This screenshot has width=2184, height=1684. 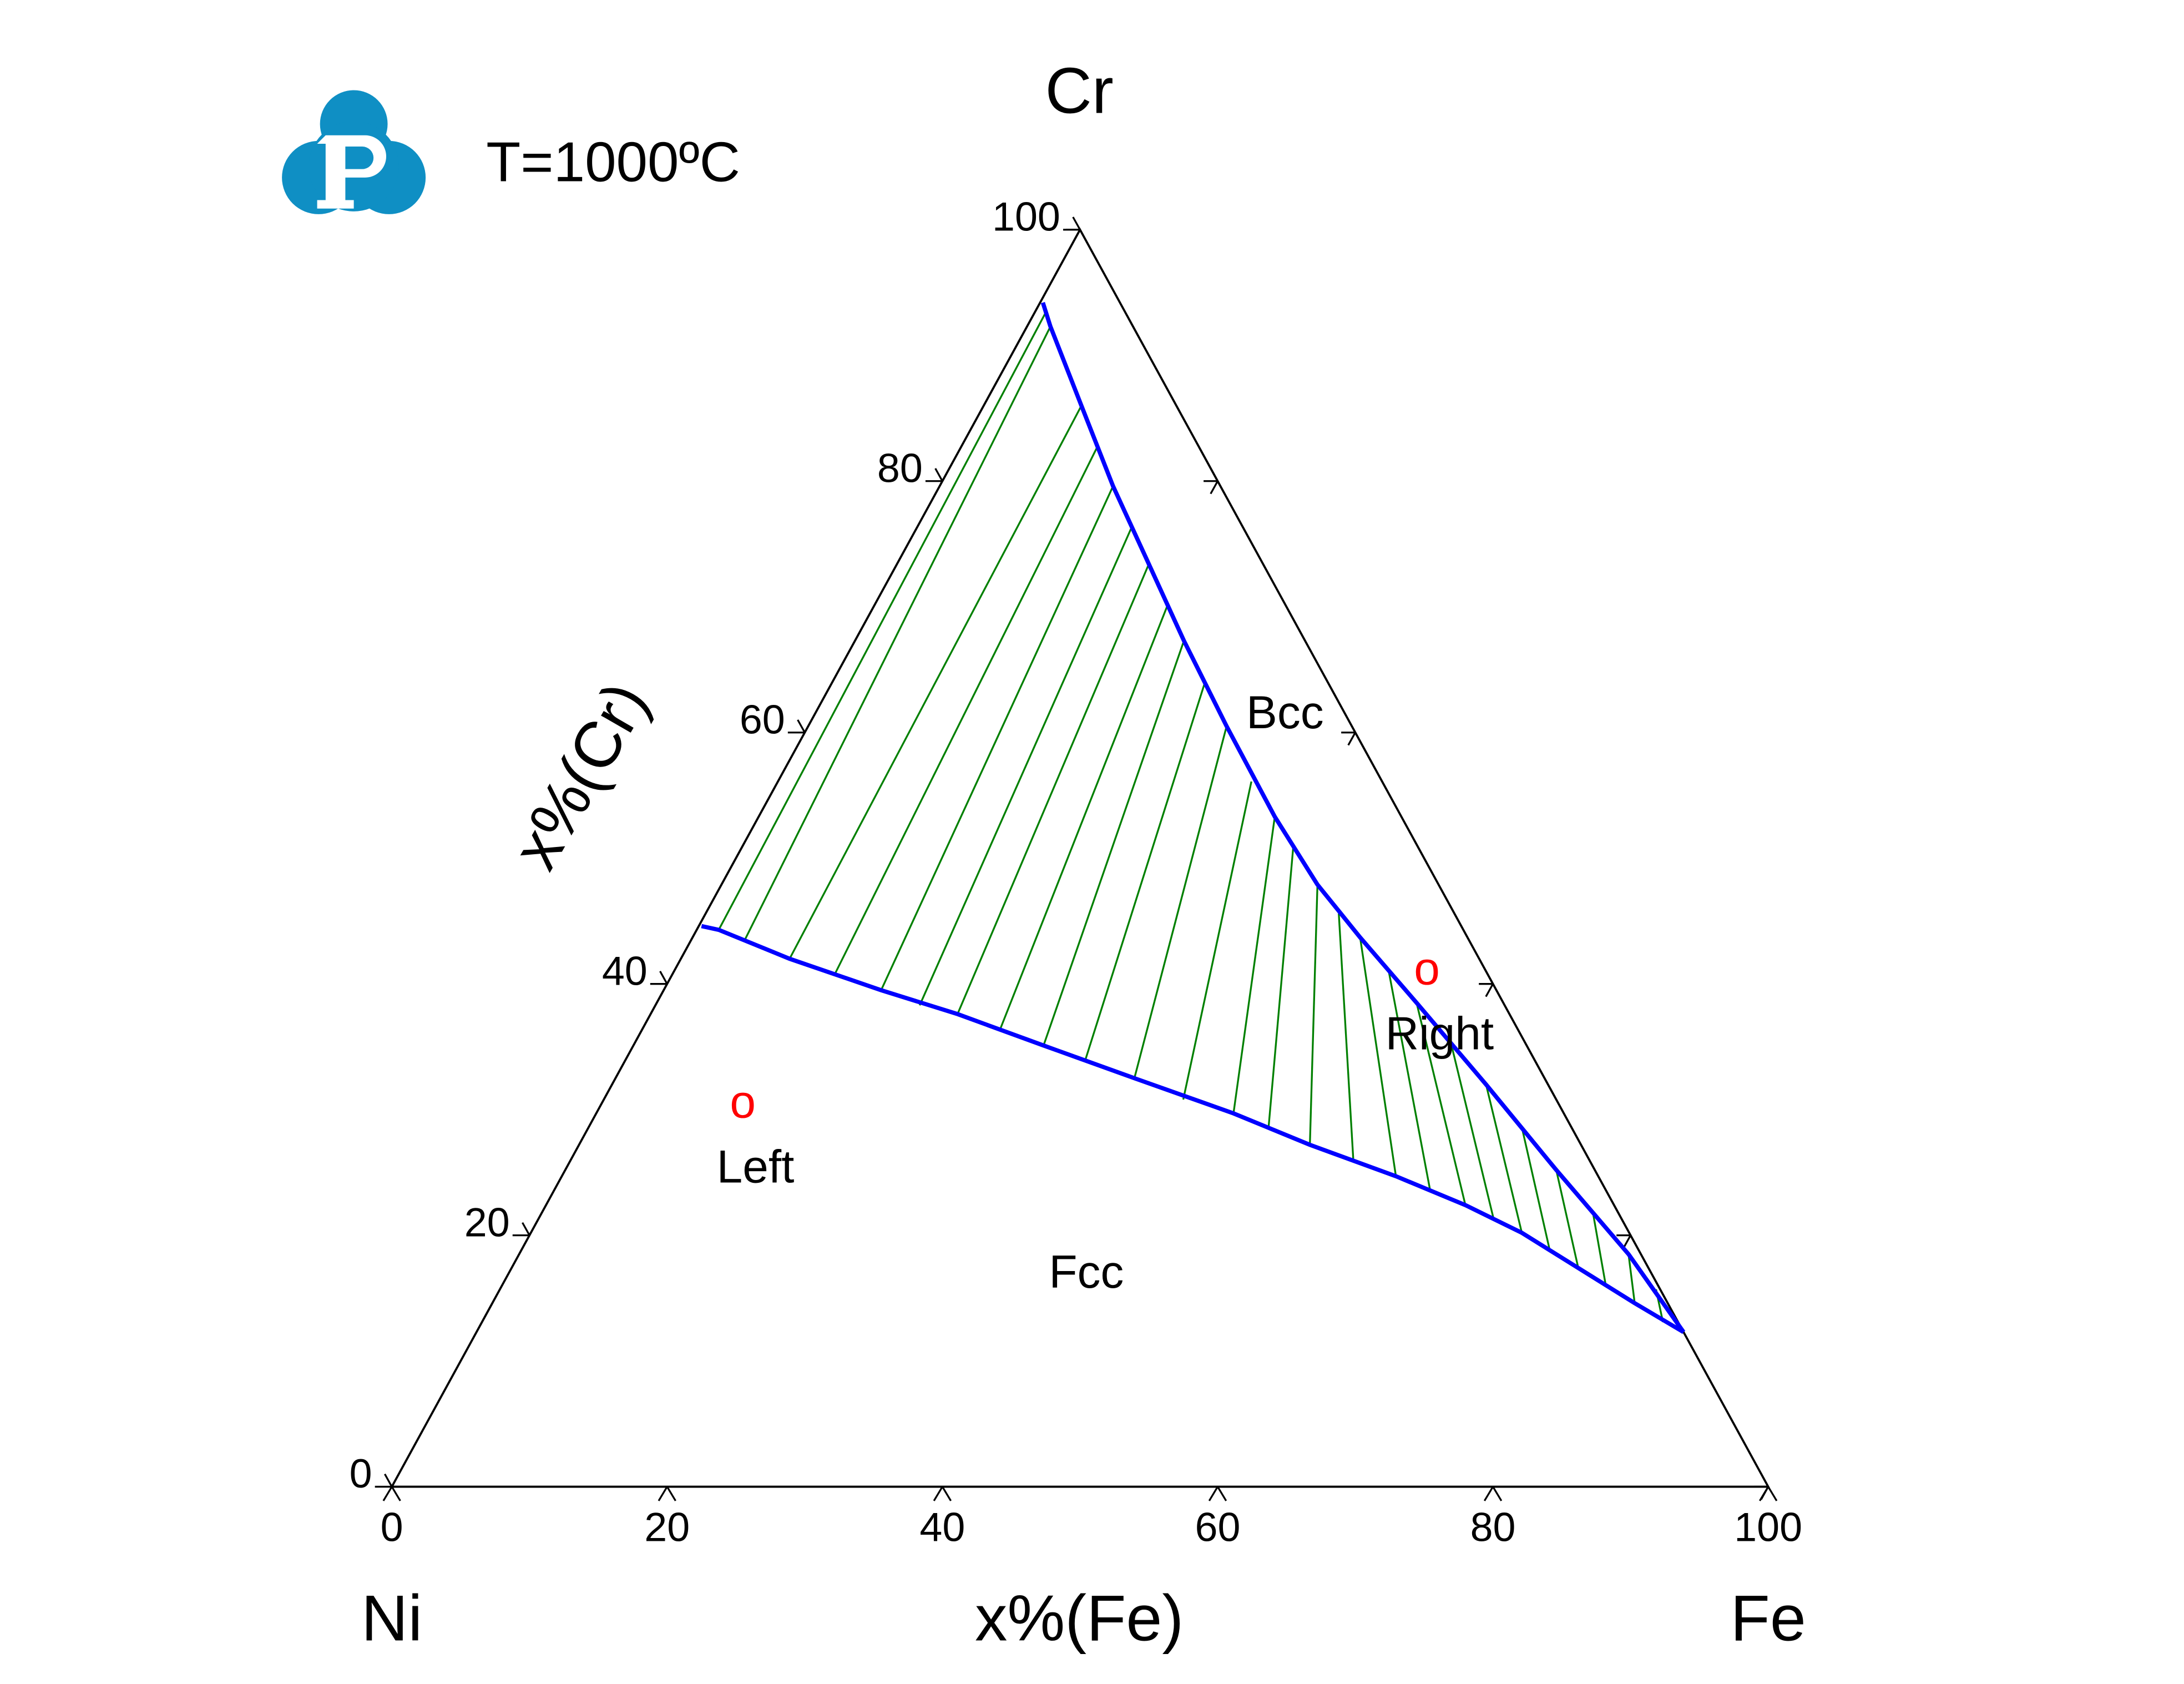 What do you see at coordinates (1193, 1129) in the screenshot?
I see `phase-boundary` at bounding box center [1193, 1129].